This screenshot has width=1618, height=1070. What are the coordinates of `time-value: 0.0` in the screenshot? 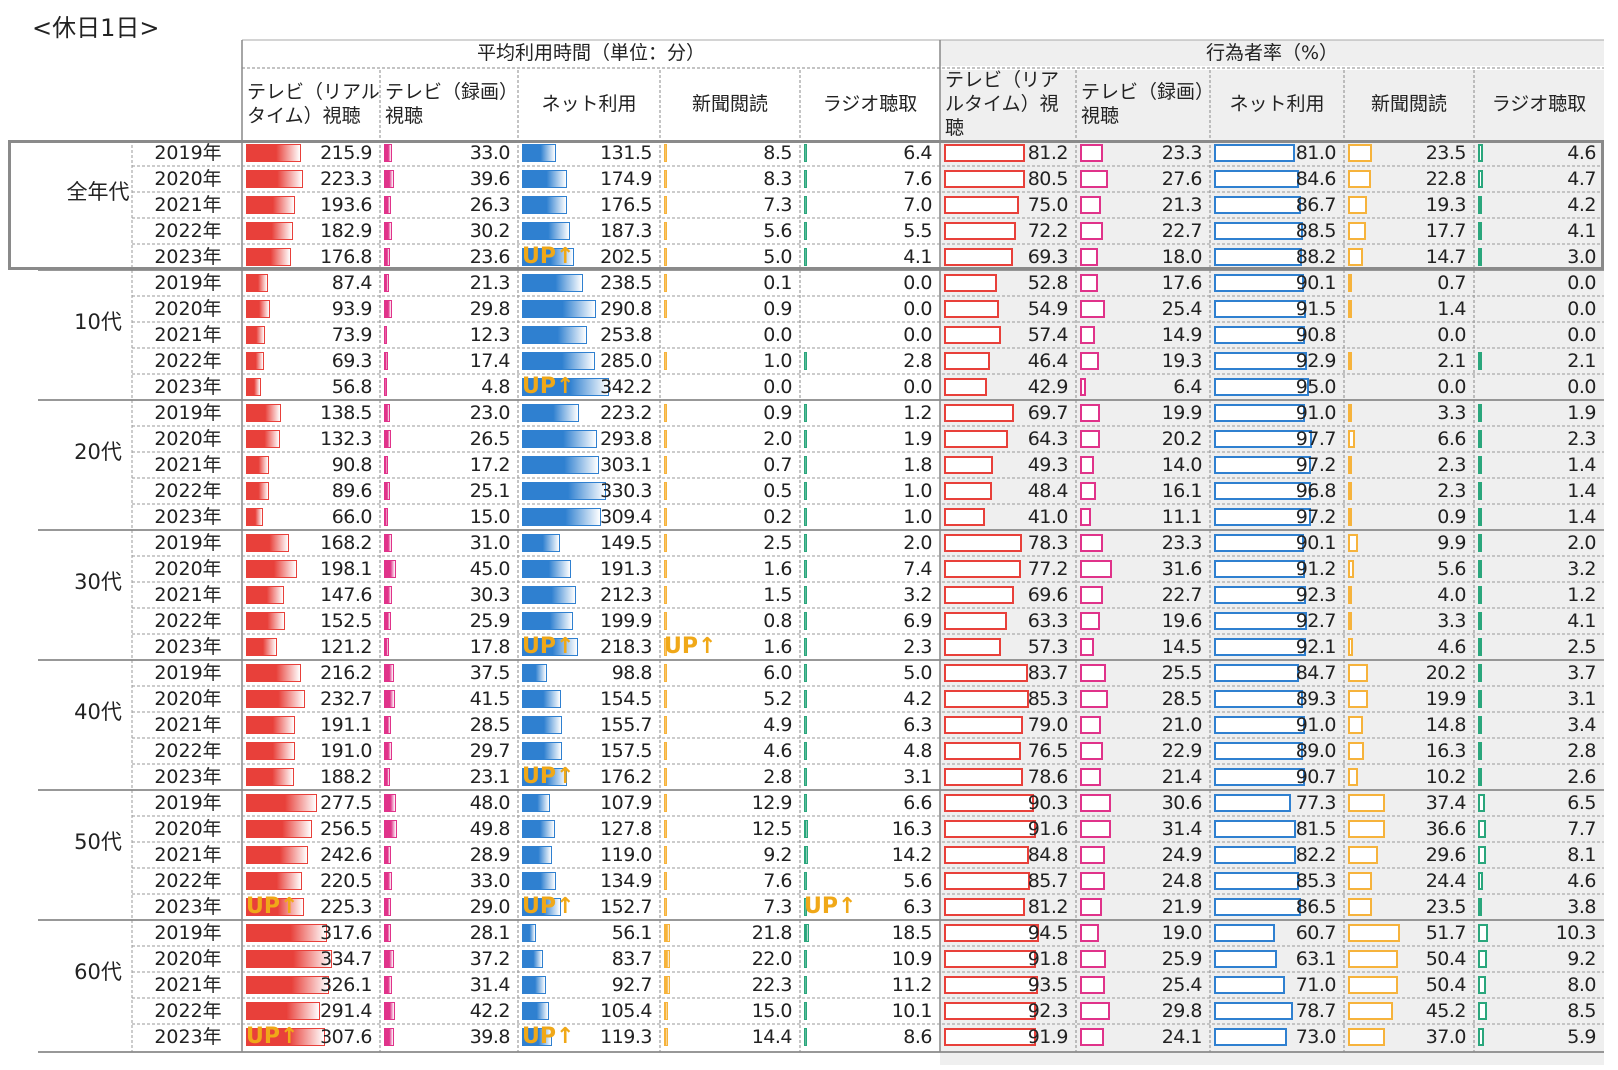 It's located at (917, 335).